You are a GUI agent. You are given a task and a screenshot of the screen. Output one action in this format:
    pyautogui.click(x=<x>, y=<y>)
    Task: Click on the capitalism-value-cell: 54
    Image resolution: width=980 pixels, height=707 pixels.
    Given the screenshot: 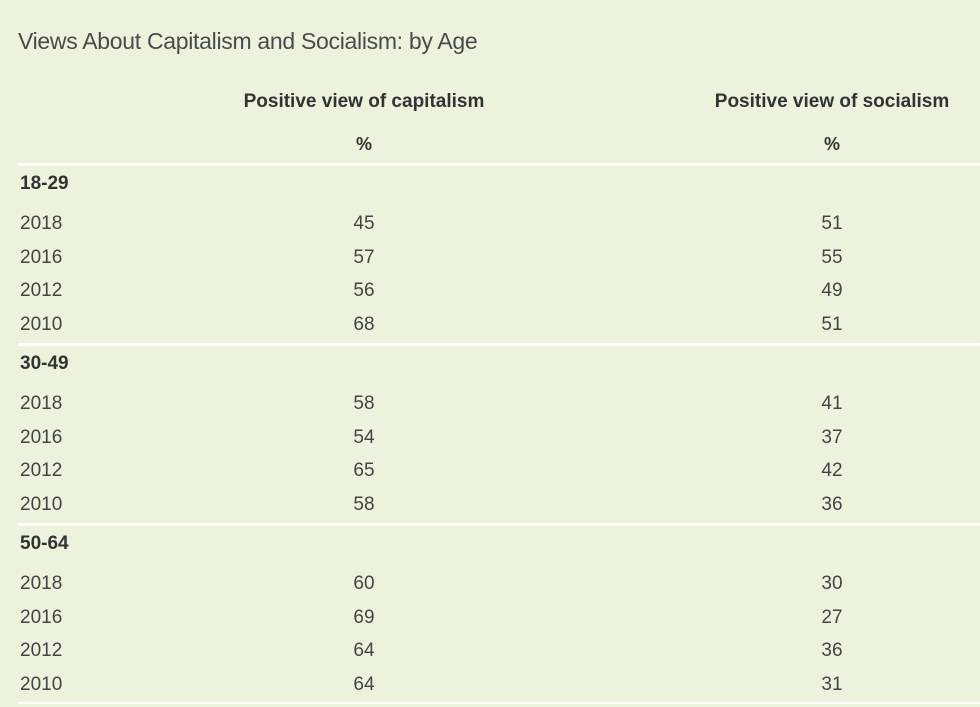 What is the action you would take?
    pyautogui.click(x=364, y=437)
    